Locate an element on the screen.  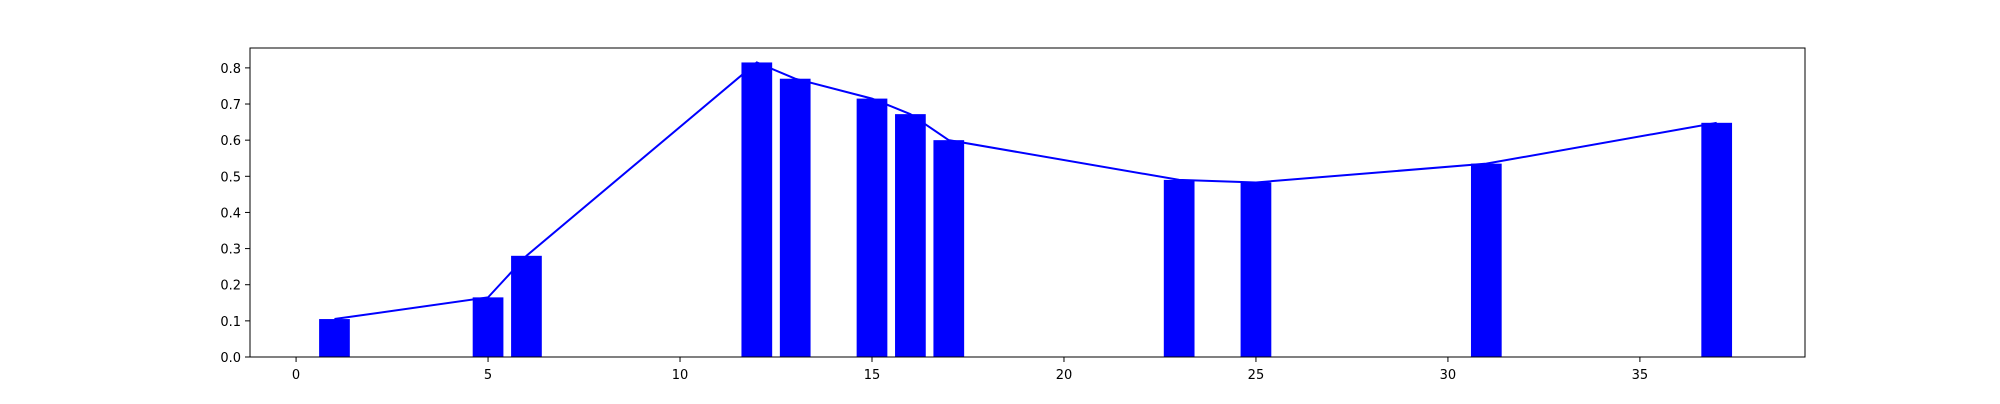
x-tick-label-4: 20 is located at coordinates (1064, 375).